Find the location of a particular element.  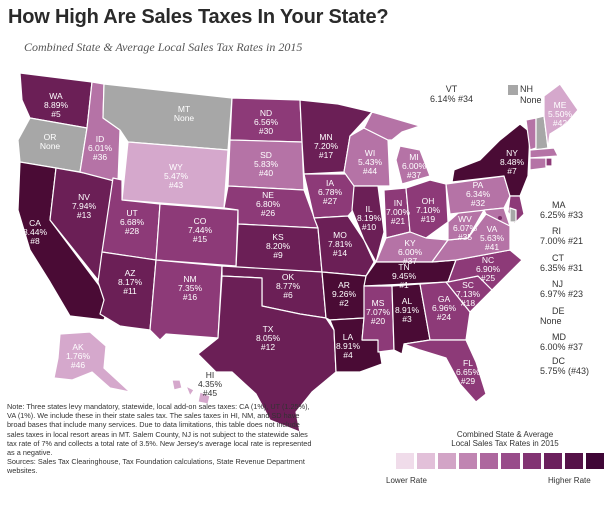

side-state-code: CT is located at coordinates (558, 258).